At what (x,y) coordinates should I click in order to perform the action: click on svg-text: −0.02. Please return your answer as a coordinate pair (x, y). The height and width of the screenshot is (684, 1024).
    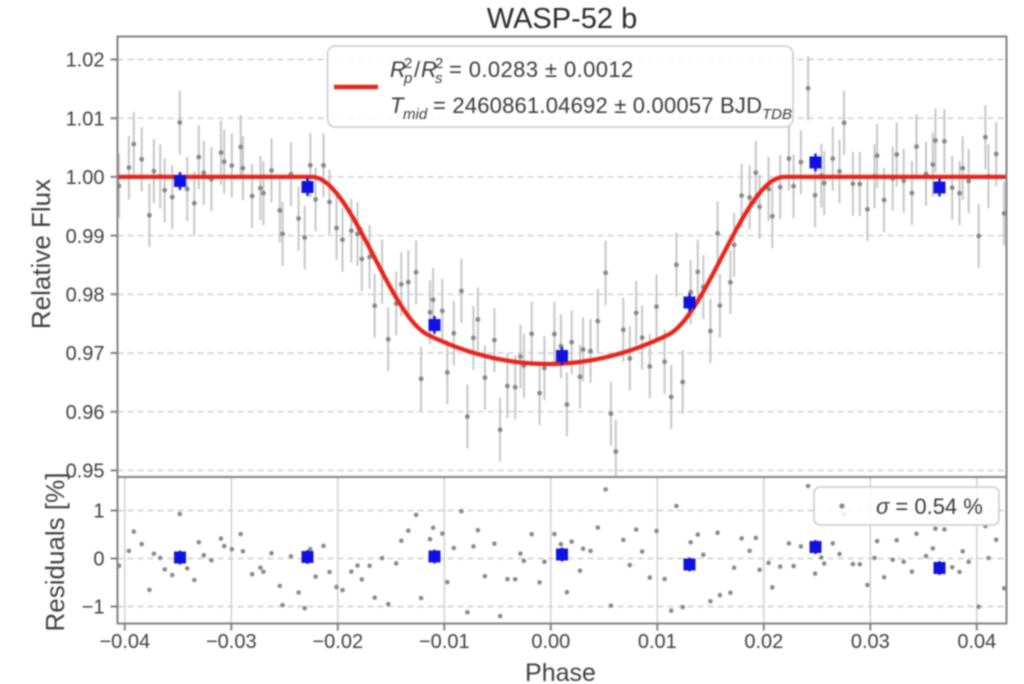
    Looking at the image, I should click on (337, 642).